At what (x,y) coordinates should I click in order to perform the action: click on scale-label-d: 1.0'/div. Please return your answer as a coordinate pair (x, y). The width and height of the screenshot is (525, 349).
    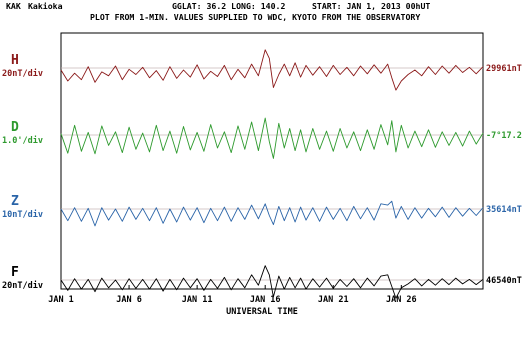
    Looking at the image, I should click on (22, 140).